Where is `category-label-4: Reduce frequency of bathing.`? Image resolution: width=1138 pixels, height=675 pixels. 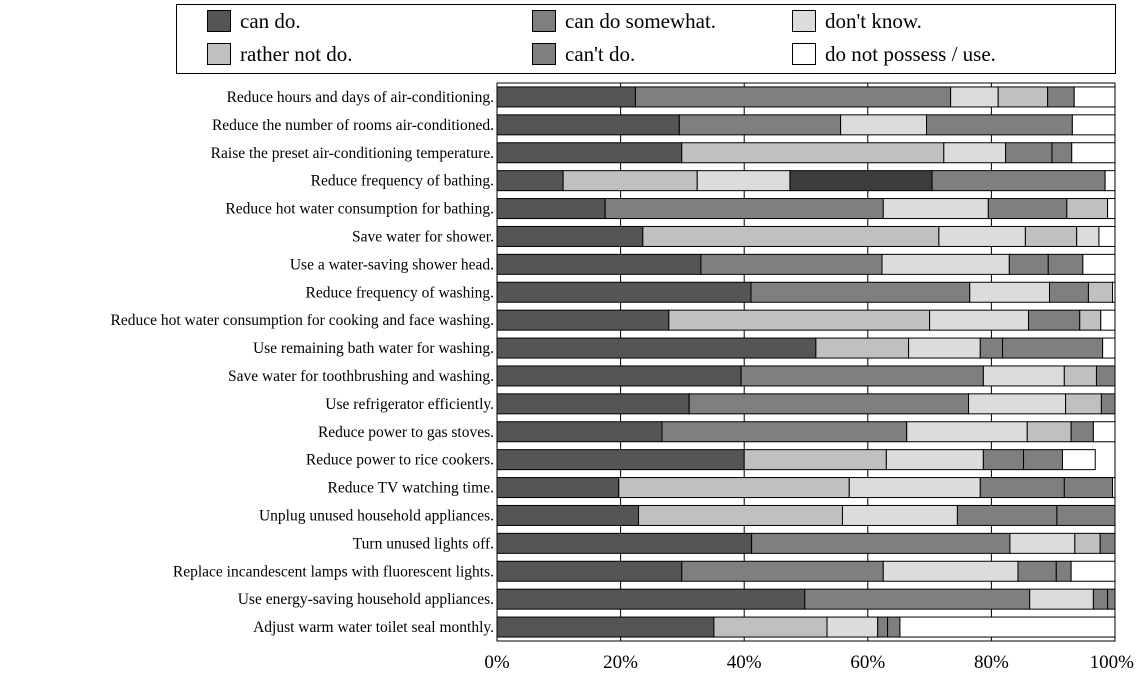
category-label-4: Reduce frequency of bathing. is located at coordinates (402, 181).